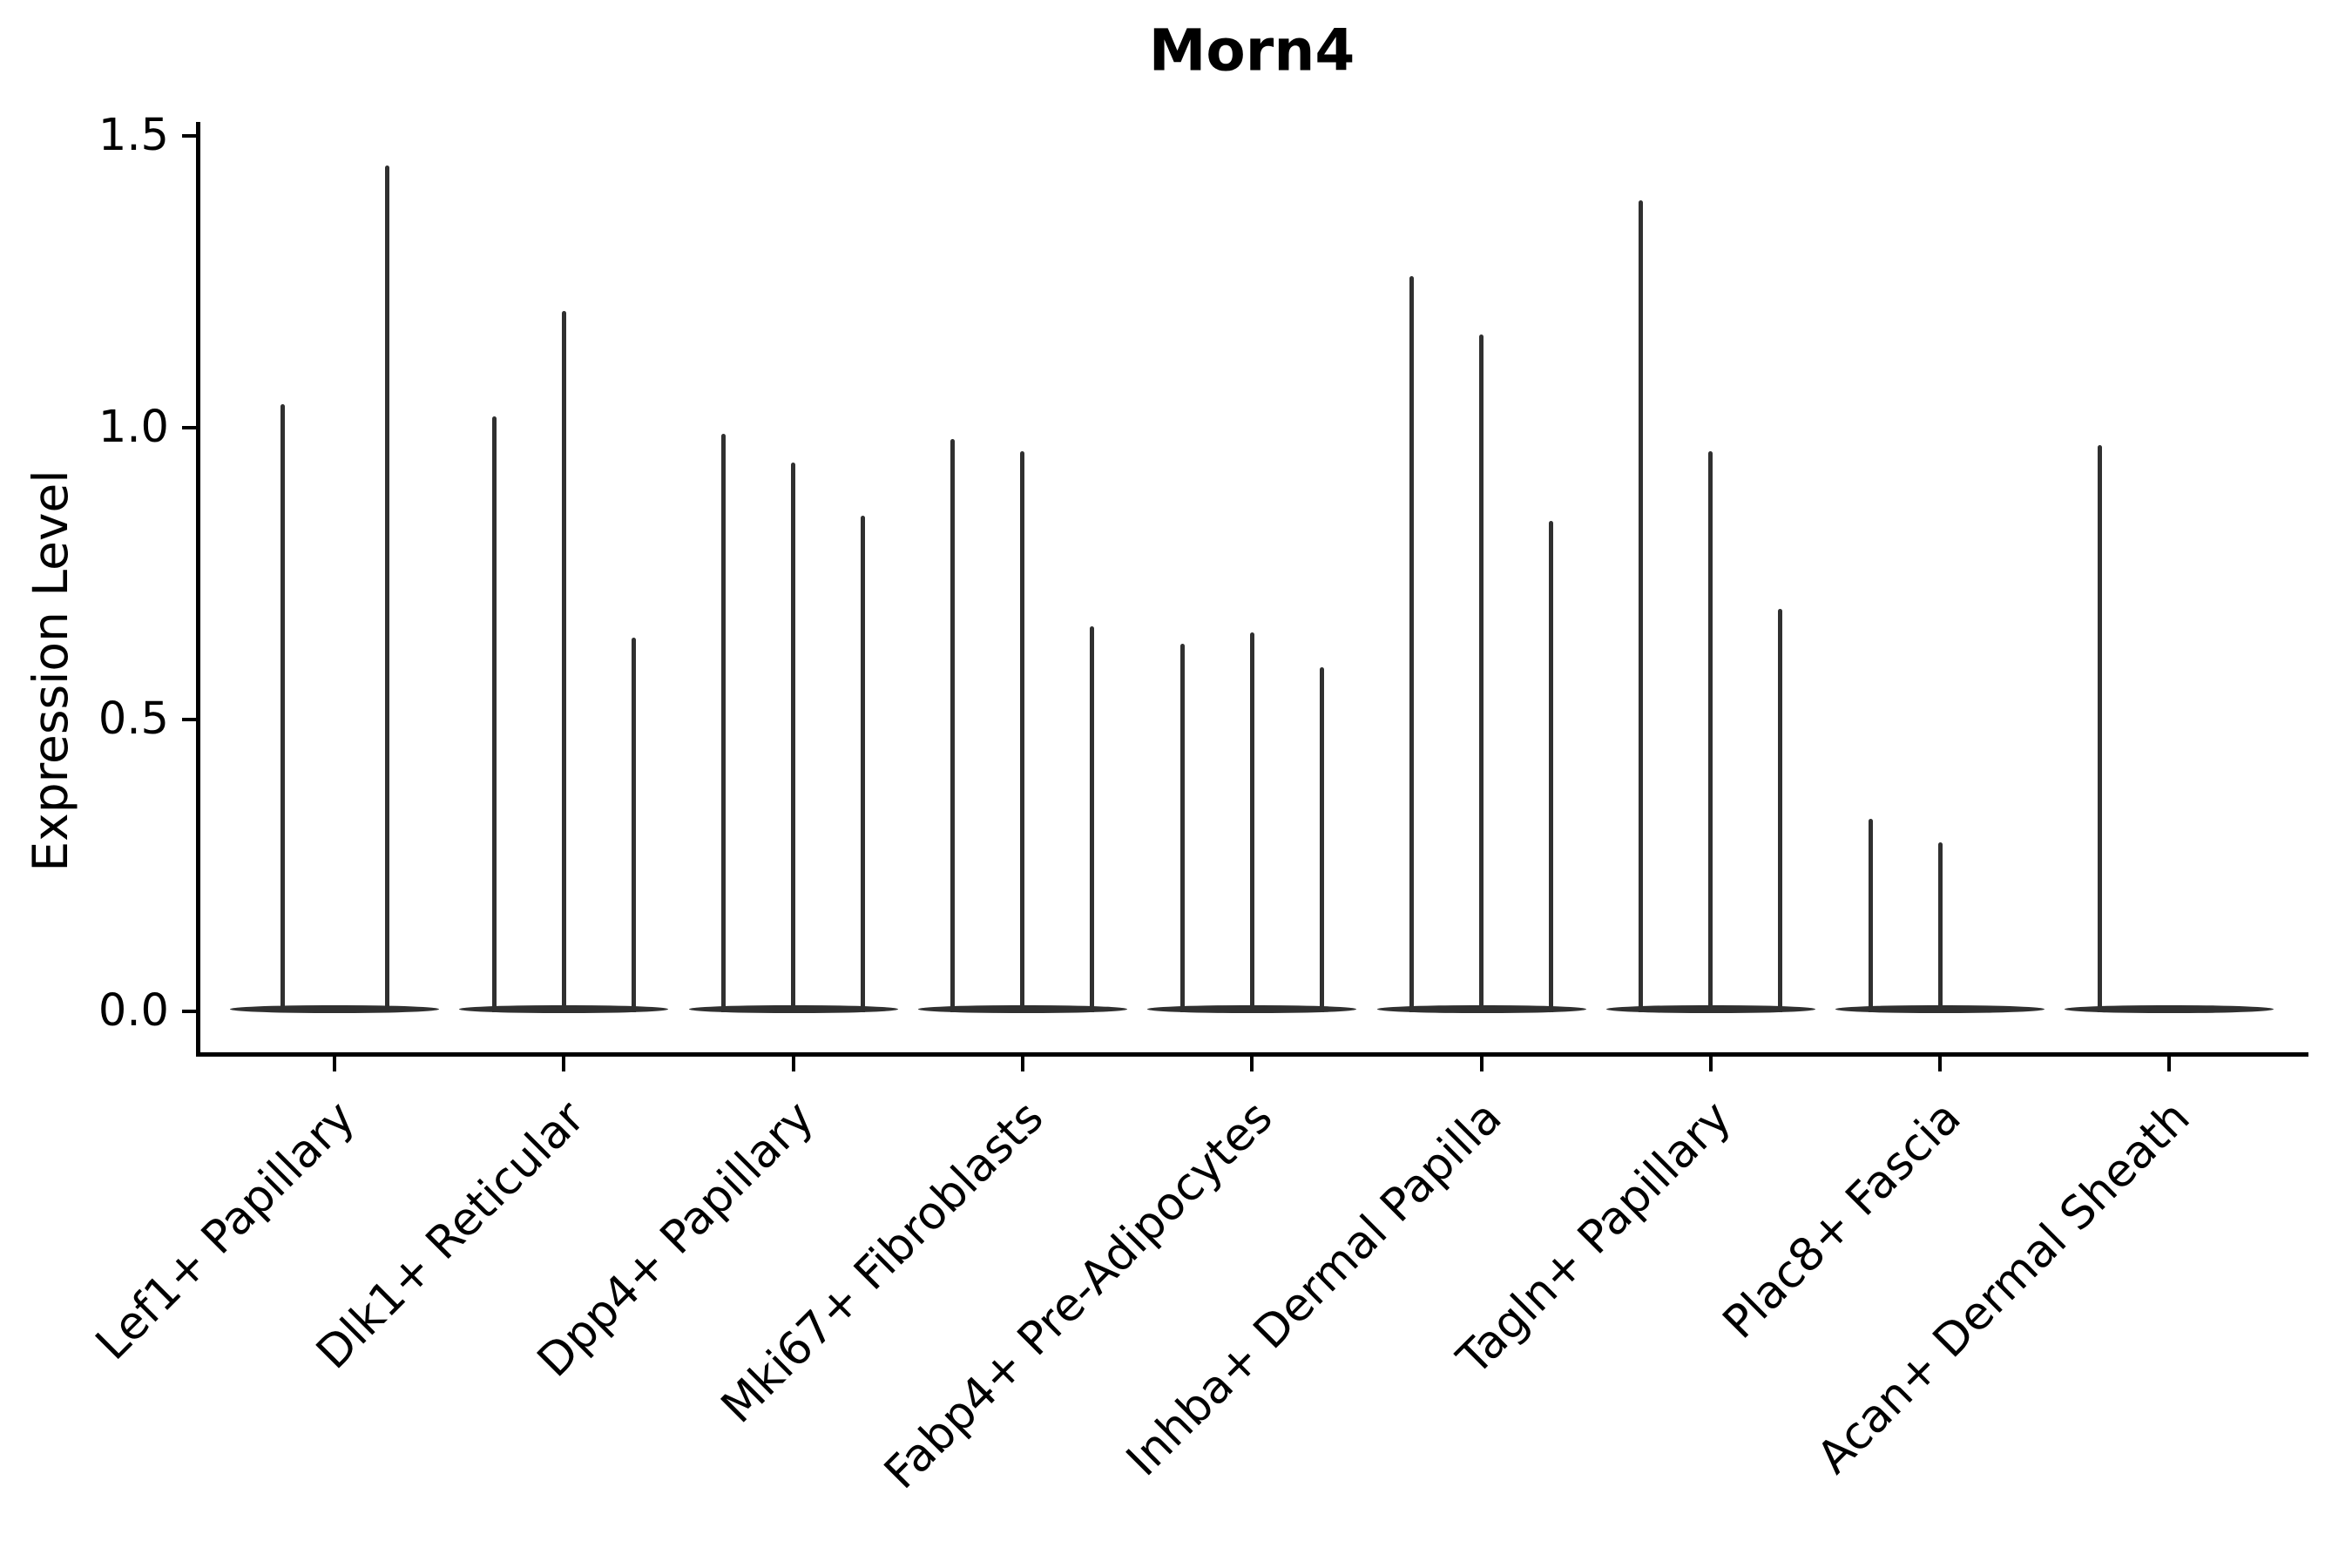 The width and height of the screenshot is (2352, 1568). I want to click on y-axis-spine, so click(198, 589).